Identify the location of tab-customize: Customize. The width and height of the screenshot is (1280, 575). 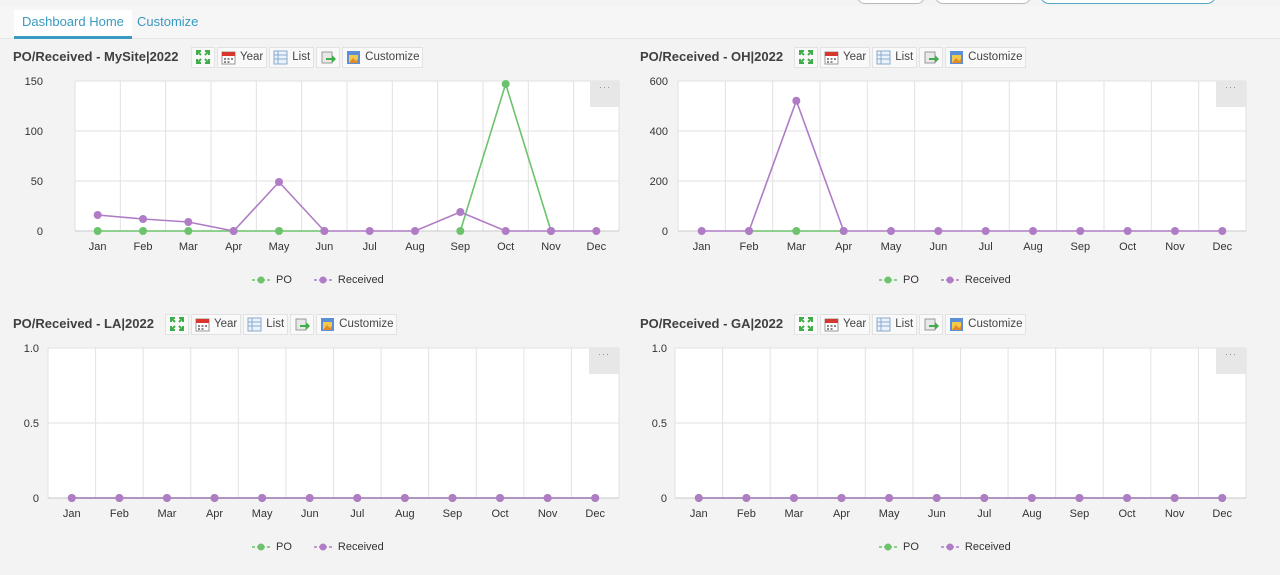
(168, 21).